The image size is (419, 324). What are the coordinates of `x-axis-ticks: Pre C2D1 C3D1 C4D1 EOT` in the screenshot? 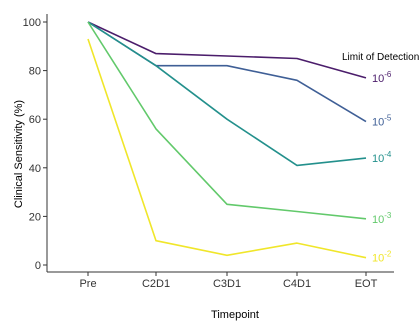 It's located at (228, 281).